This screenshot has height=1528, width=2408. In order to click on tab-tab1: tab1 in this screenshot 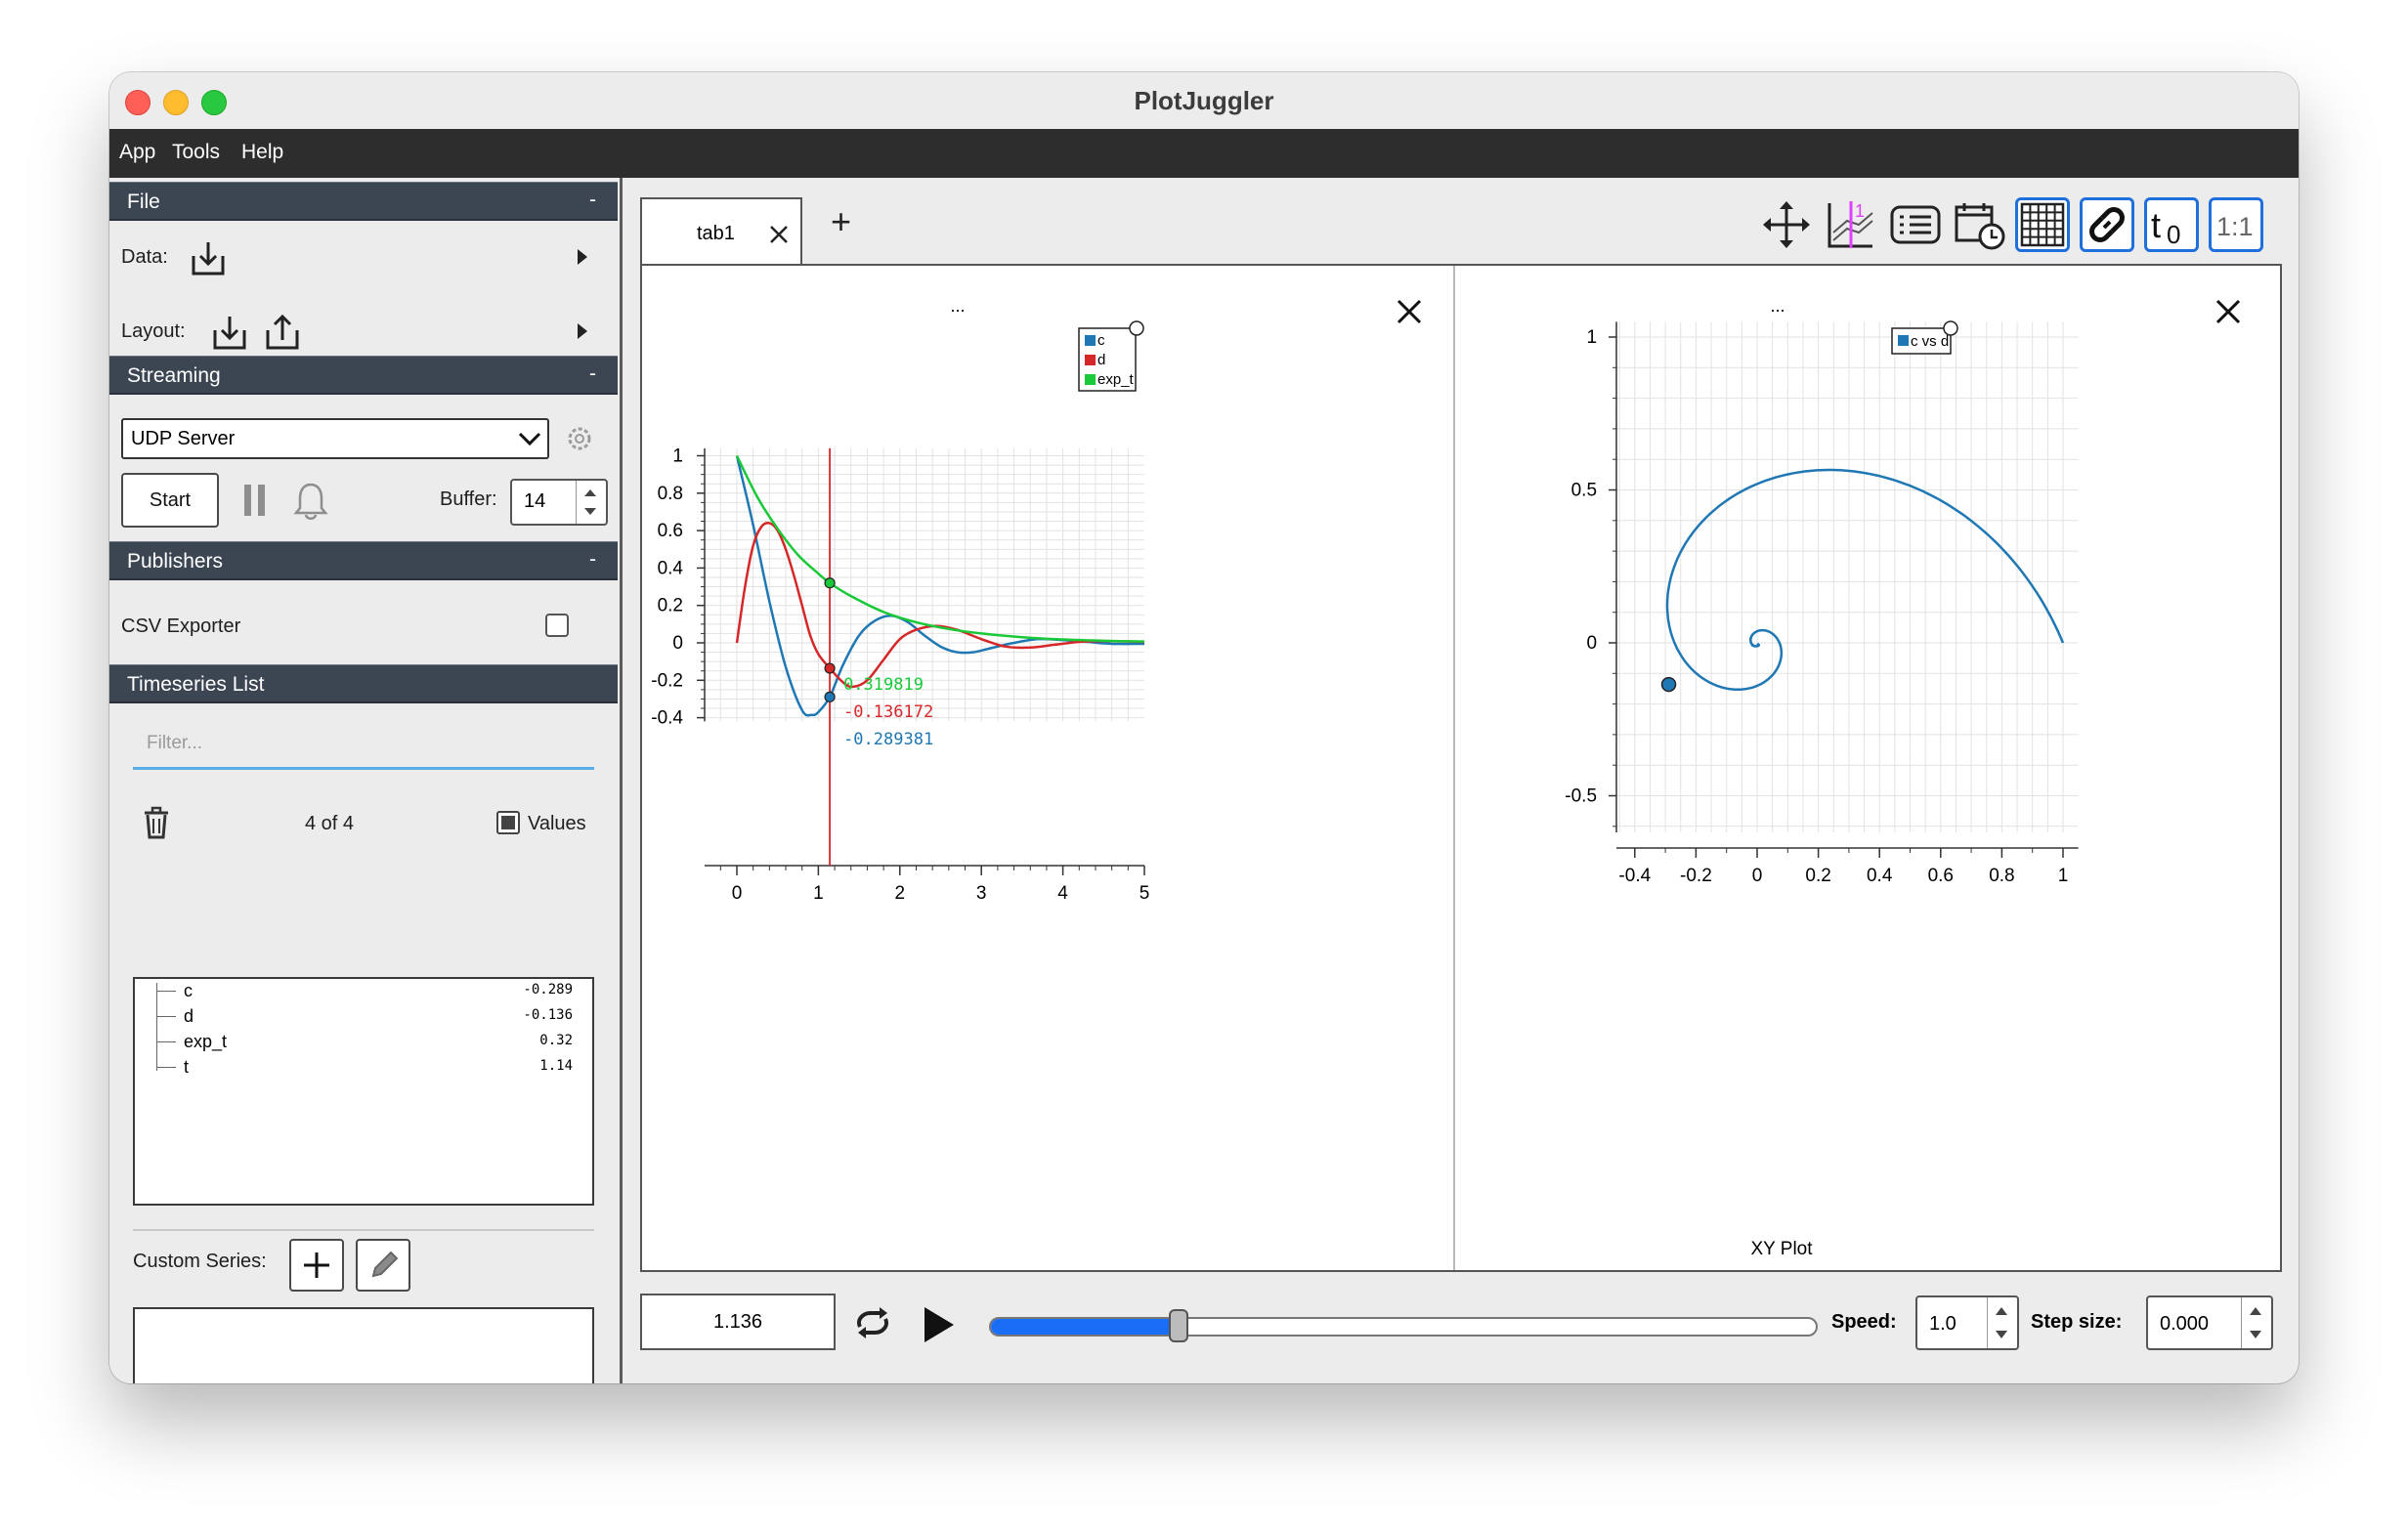, I will do `click(721, 232)`.